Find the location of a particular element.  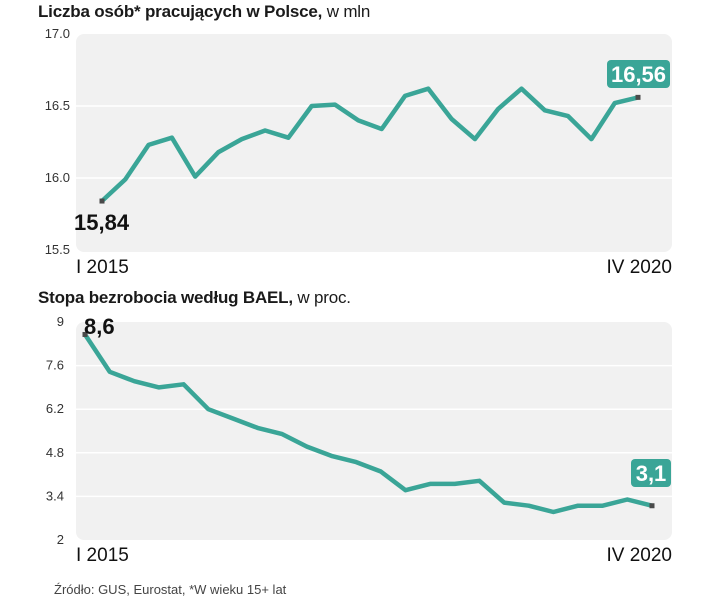

chart1-first-value-label: 15,84 is located at coordinates (102, 222).